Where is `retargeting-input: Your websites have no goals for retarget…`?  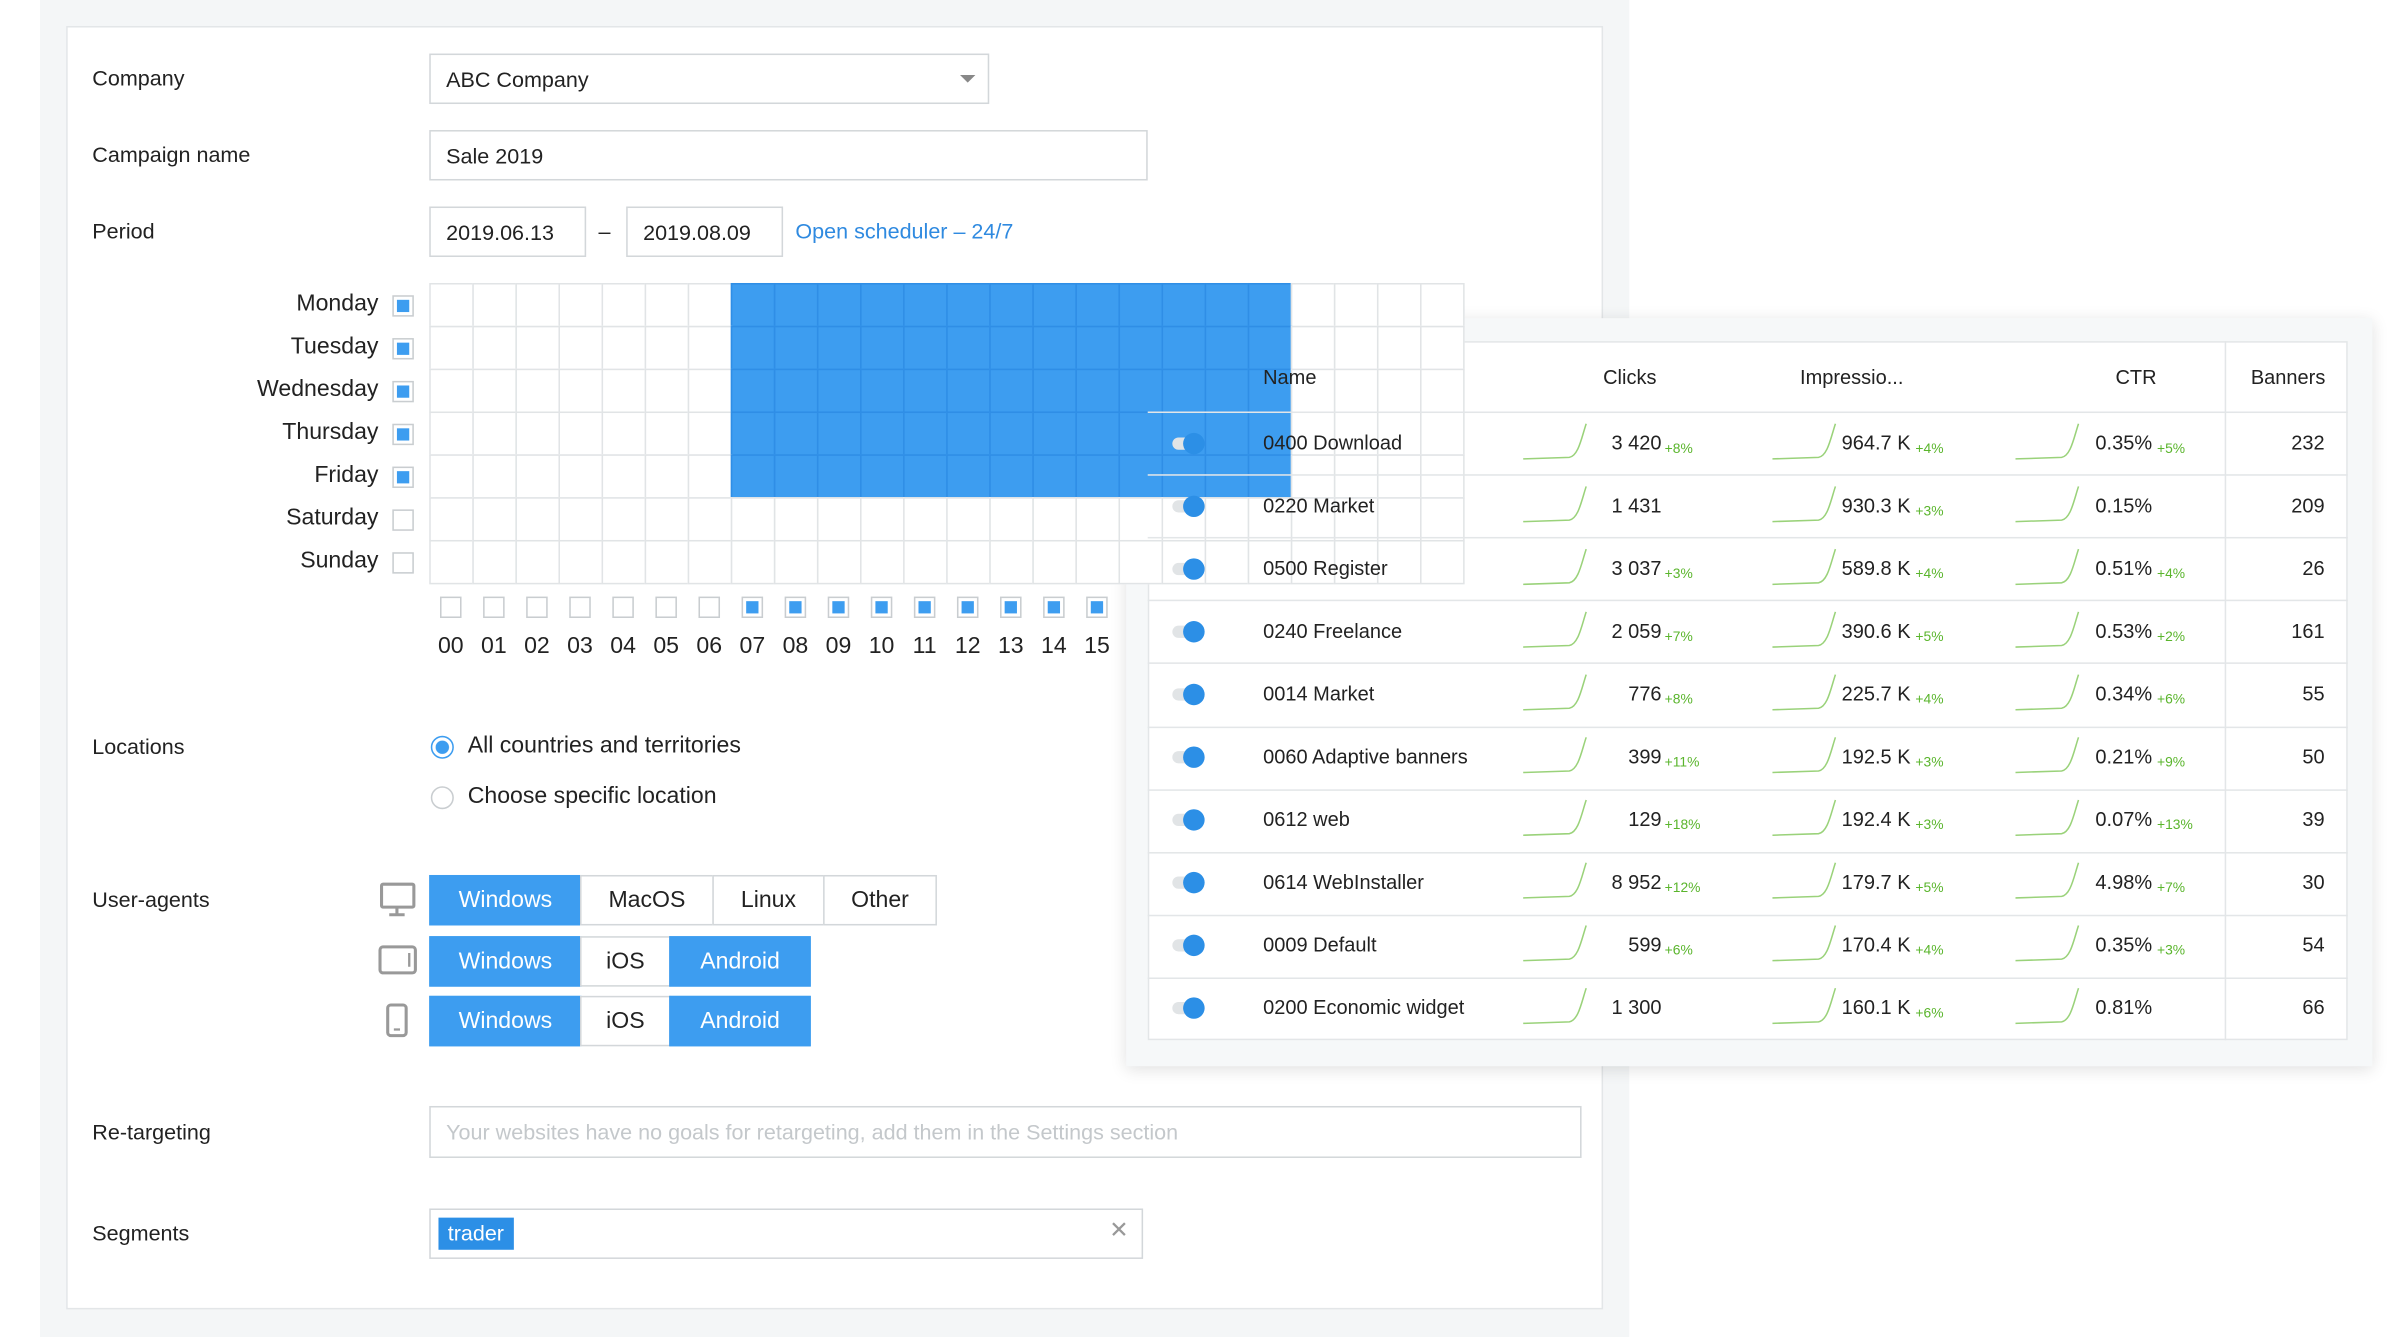
retargeting-input: Your websites have no goals for retarget… is located at coordinates (1005, 1131).